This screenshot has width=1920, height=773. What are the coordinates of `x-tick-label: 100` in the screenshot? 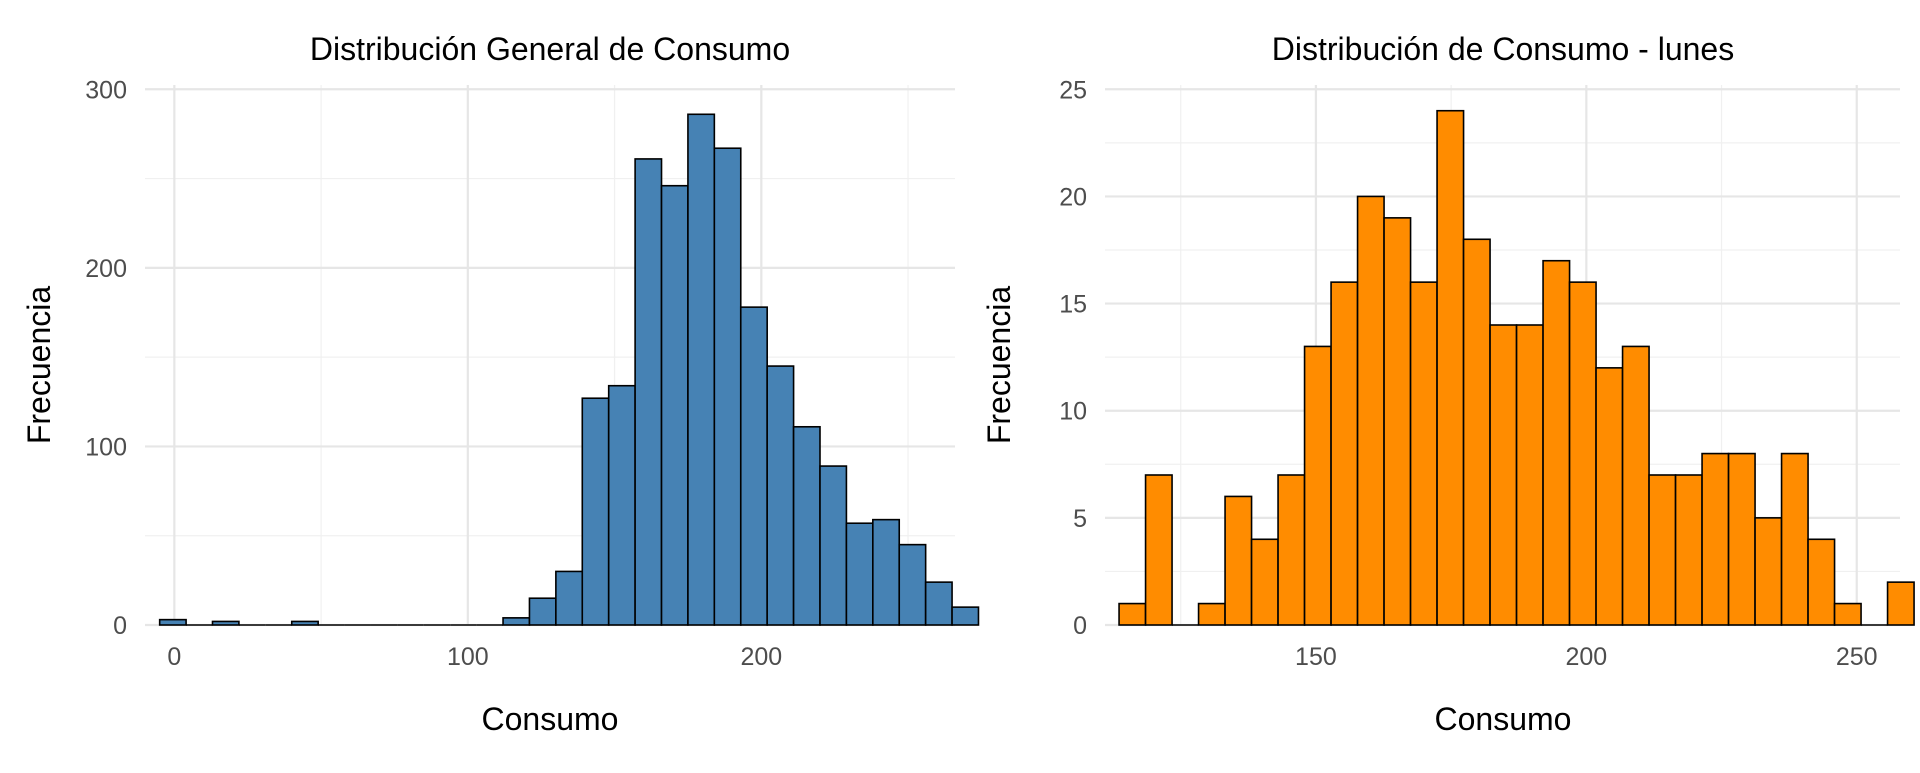 It's located at (468, 657).